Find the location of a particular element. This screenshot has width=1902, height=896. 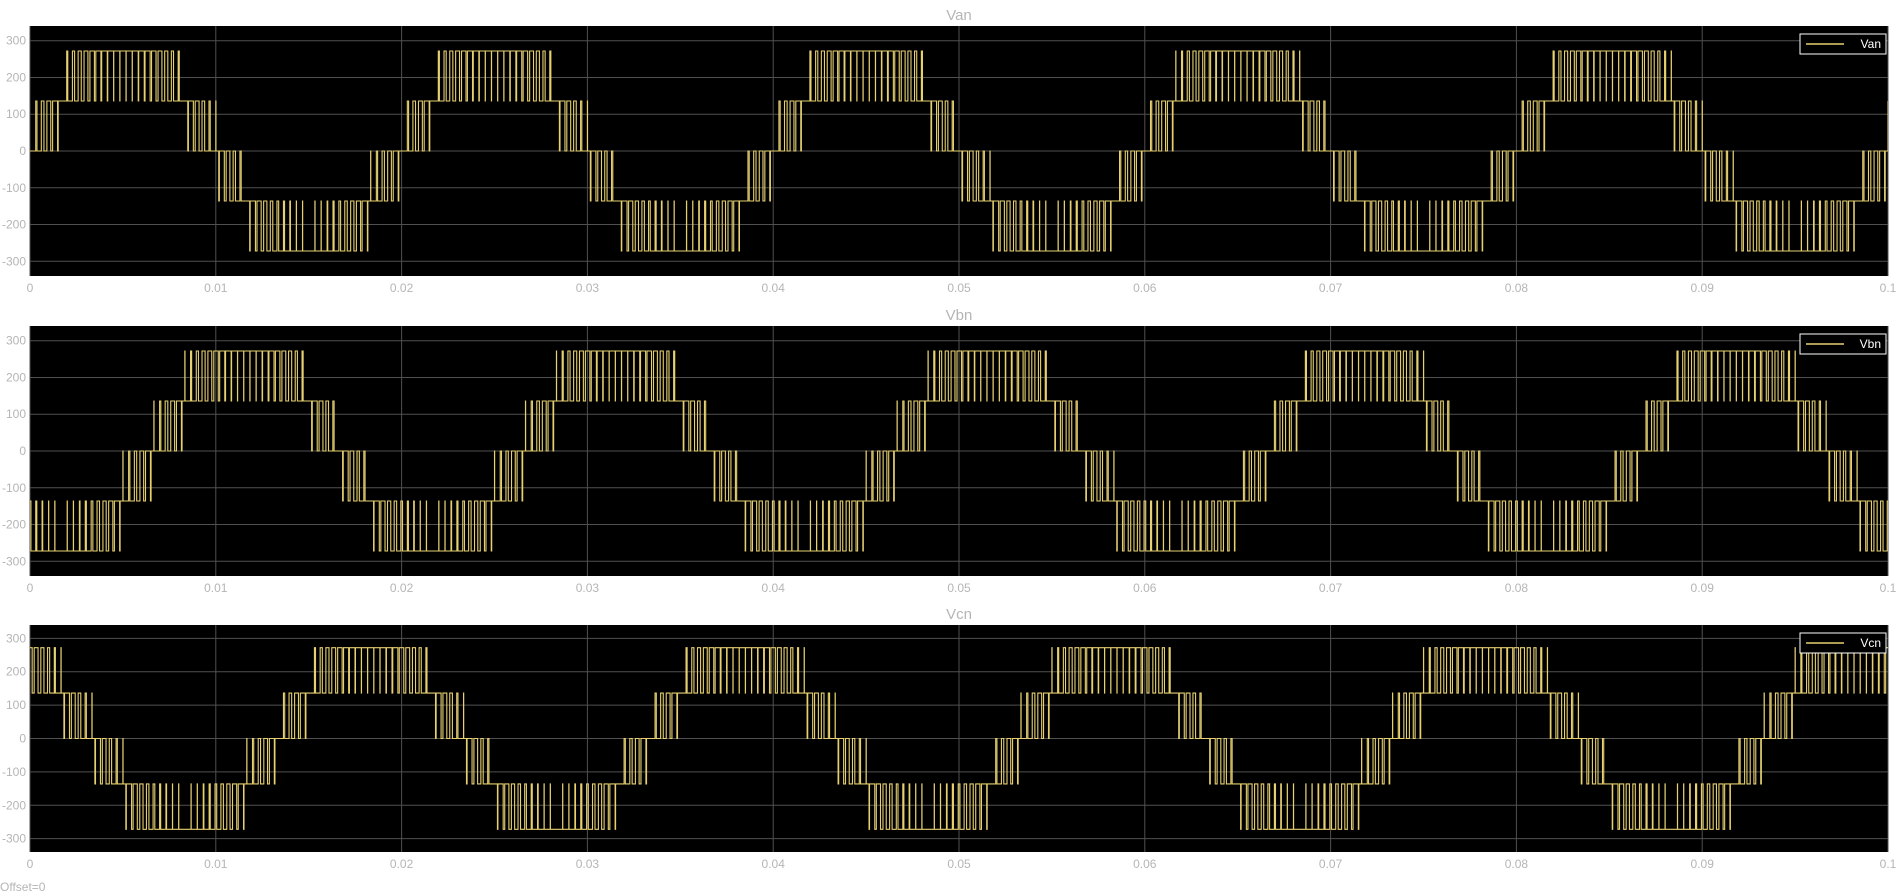

legend-label: Vcn is located at coordinates (1870, 643).